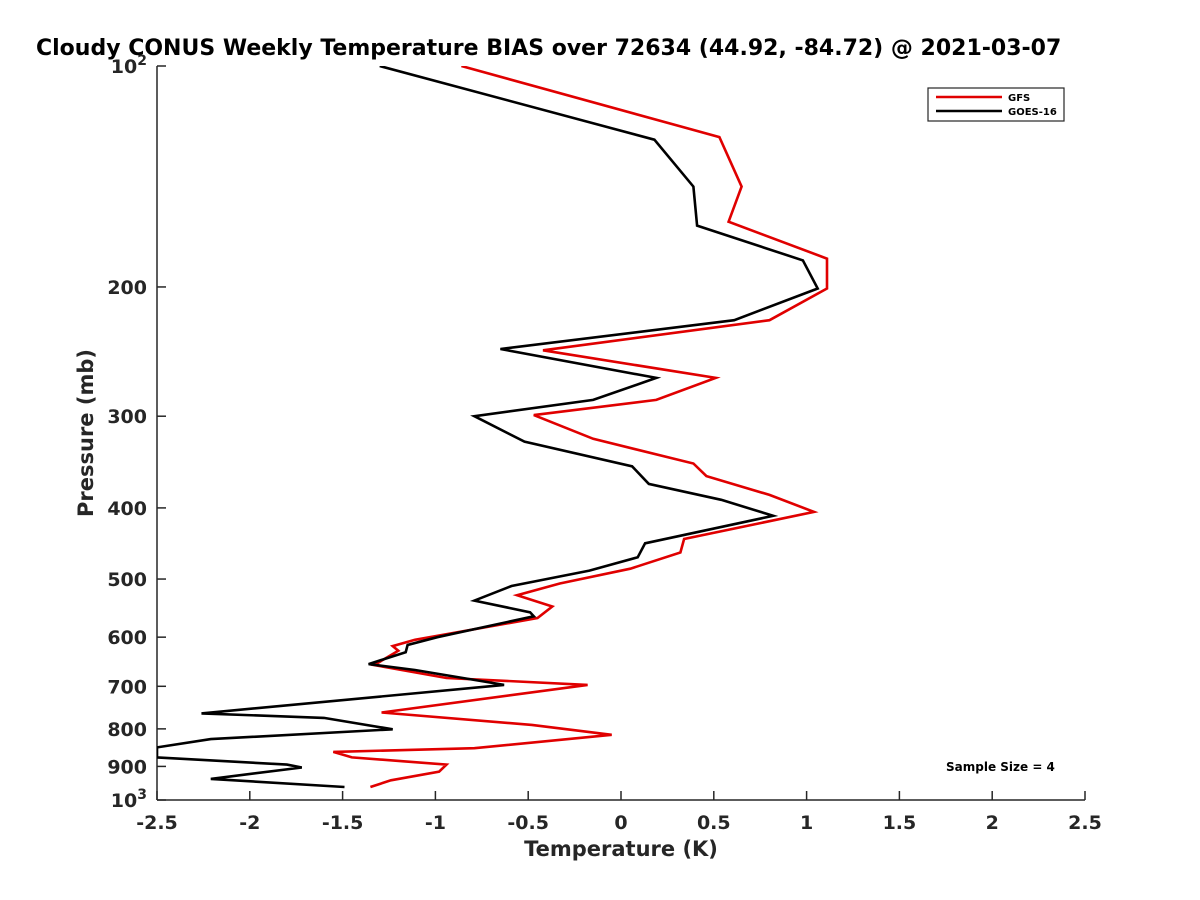 This screenshot has height=900, width=1200. Describe the element at coordinates (127, 288) in the screenshot. I see `y-tick-label: 200` at that location.